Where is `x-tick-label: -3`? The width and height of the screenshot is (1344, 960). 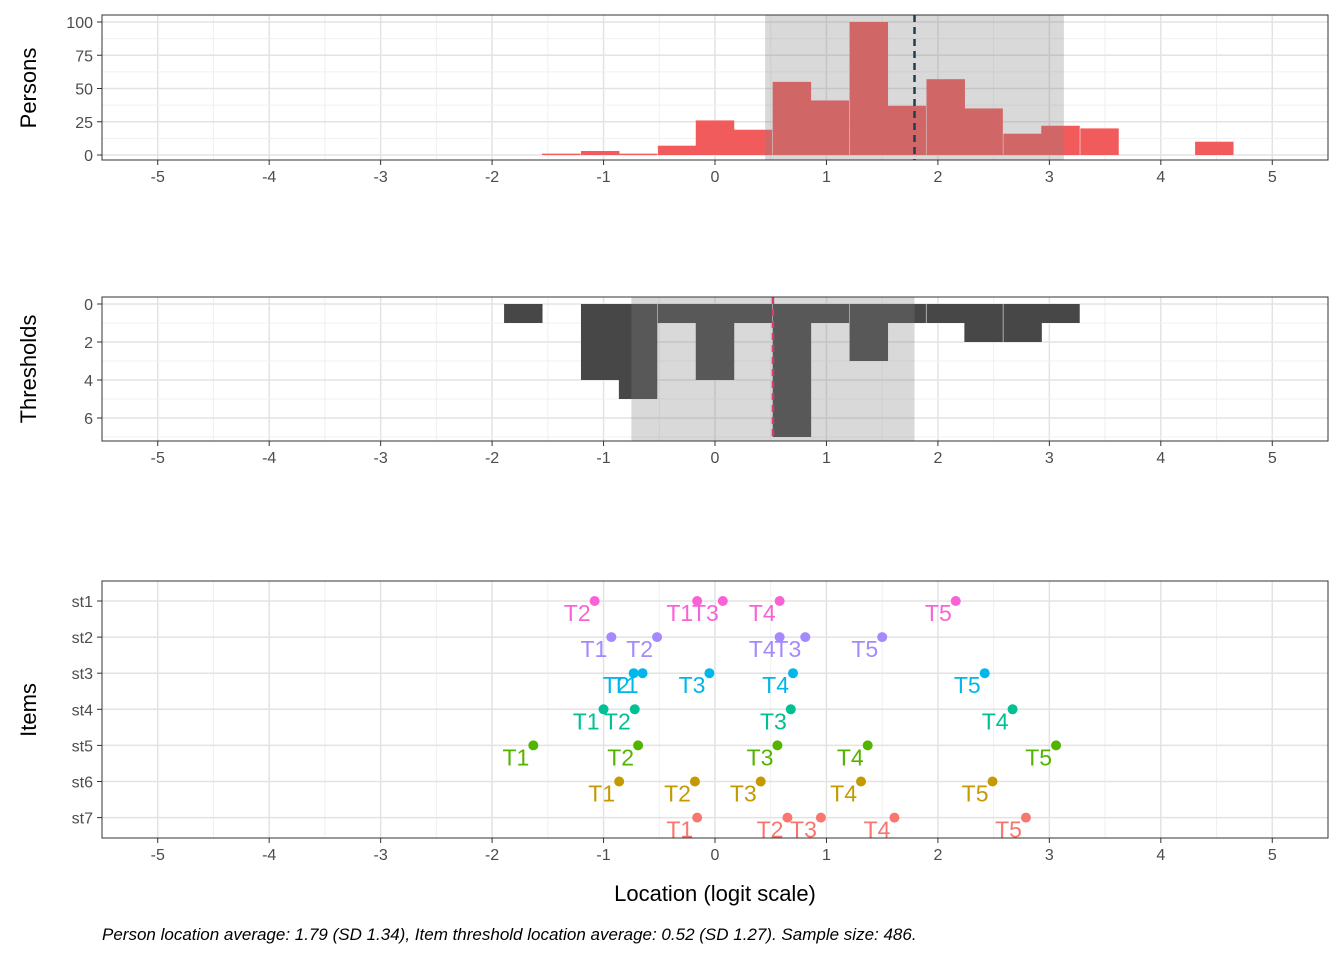
x-tick-label: -3 is located at coordinates (381, 458).